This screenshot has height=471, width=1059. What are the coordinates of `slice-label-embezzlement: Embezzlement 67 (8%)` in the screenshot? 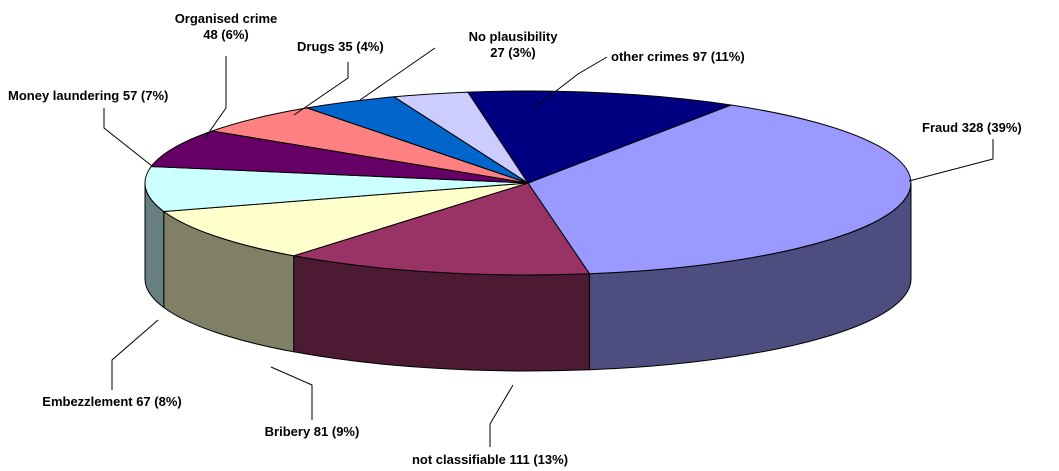 It's located at (111, 401).